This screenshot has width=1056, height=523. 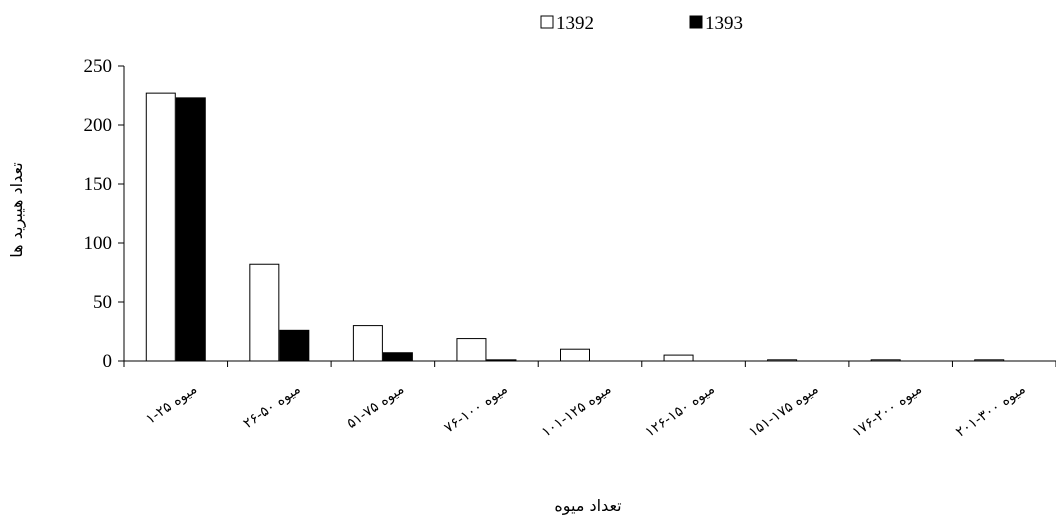 I want to click on x-tick-label: ۱-۲۵ میوه, so click(x=171, y=404).